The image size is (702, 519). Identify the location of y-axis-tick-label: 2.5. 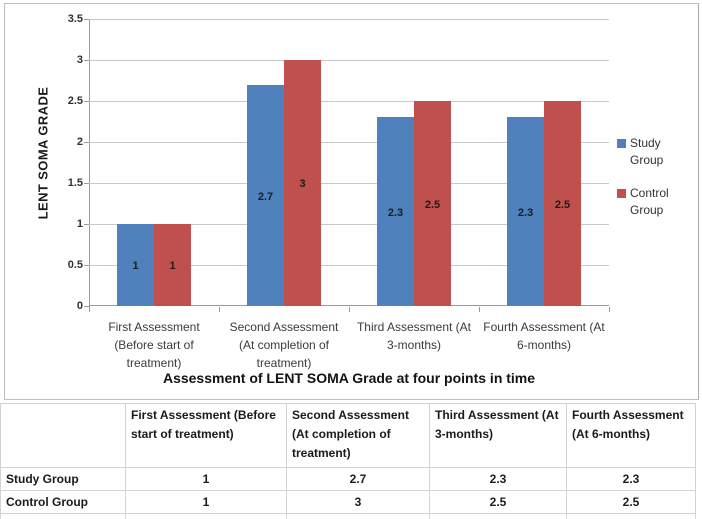
(75, 101).